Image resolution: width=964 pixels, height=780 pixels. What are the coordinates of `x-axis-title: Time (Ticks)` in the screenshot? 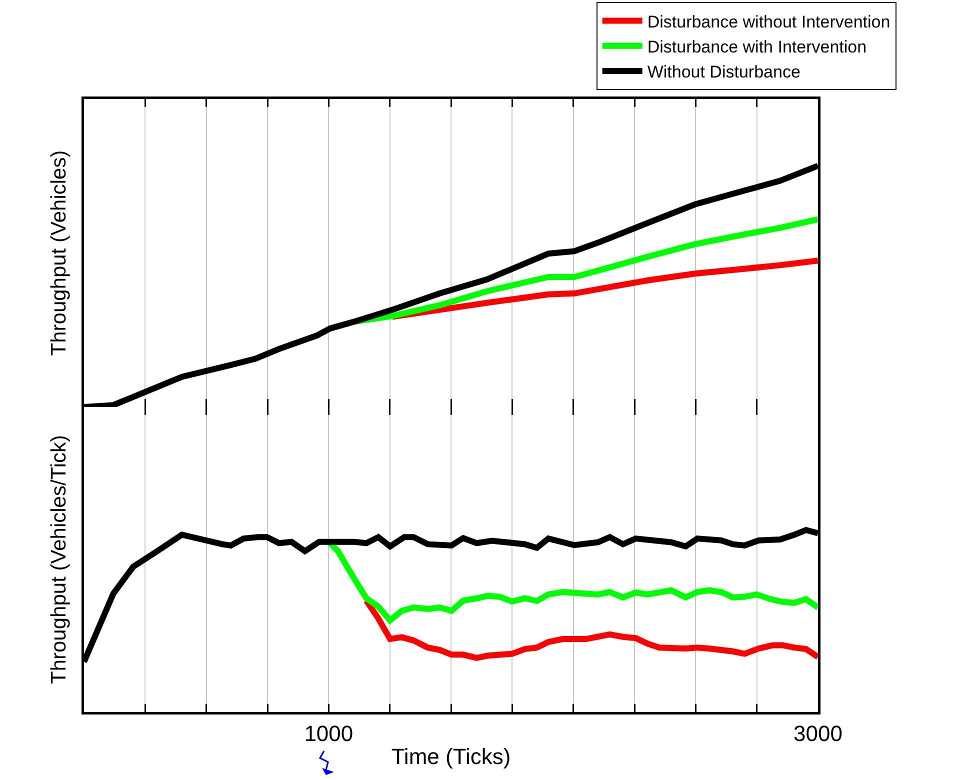 It's located at (451, 757).